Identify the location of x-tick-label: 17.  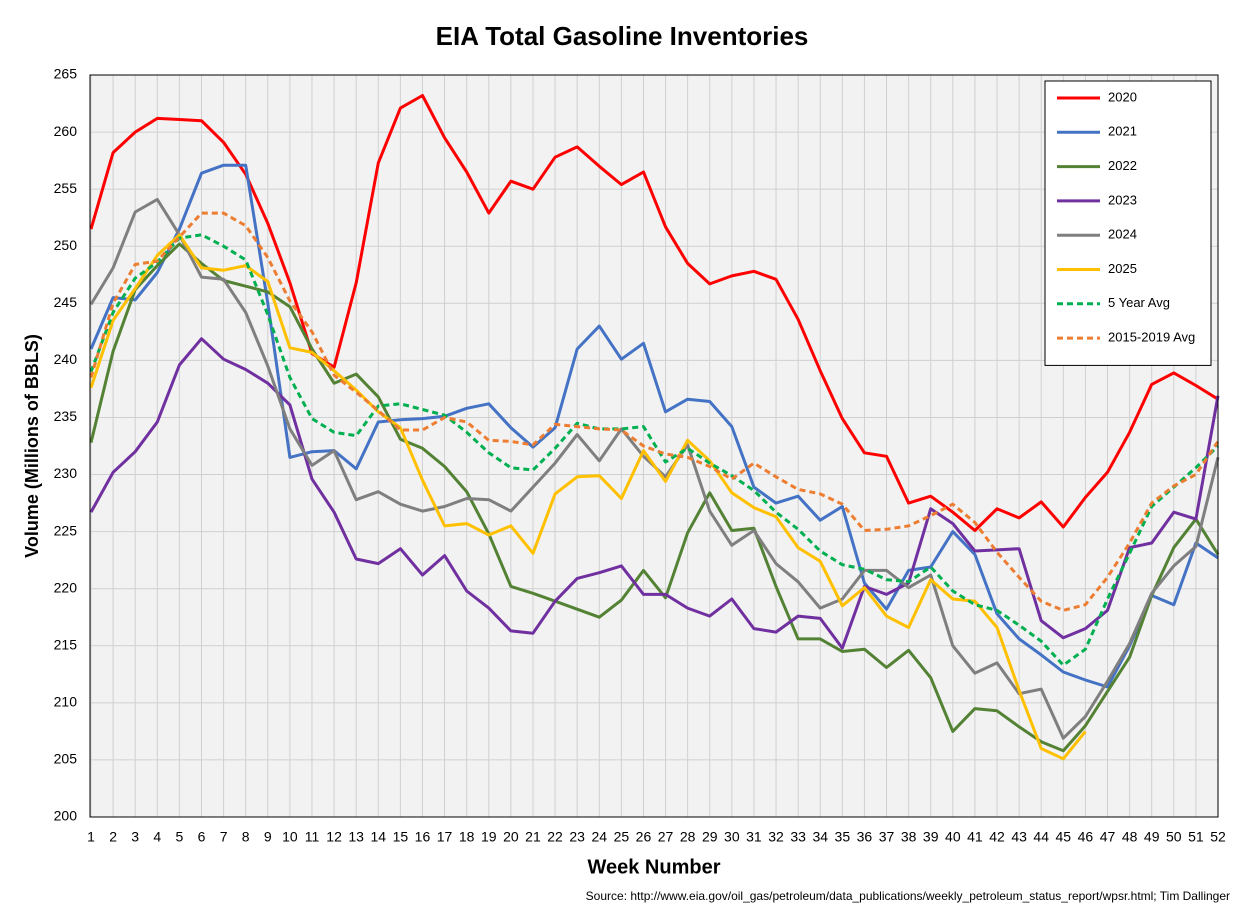
(445, 837).